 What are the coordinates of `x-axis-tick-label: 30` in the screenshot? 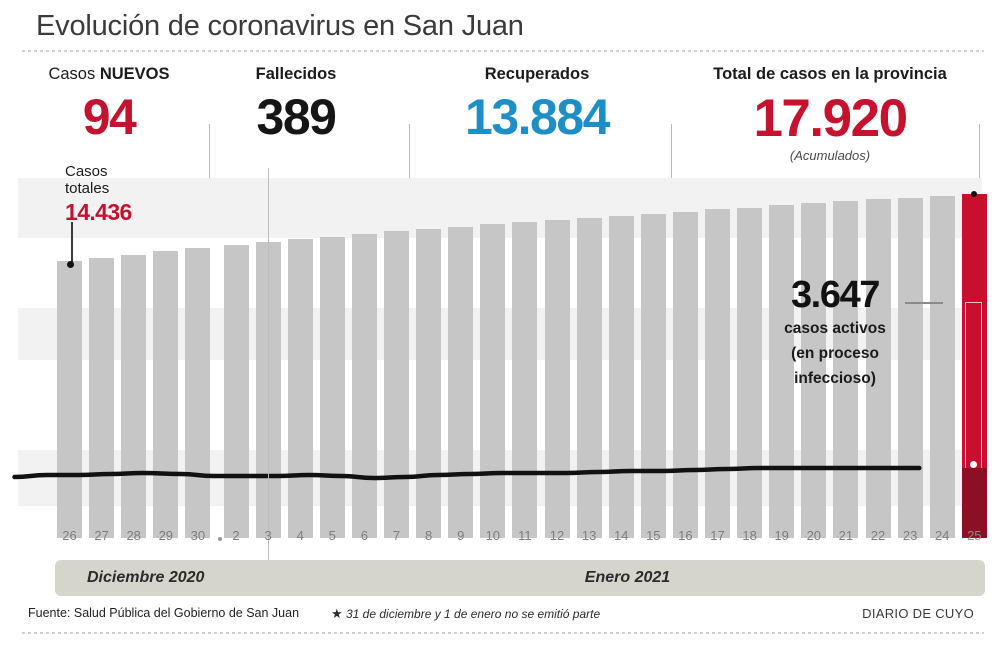 It's located at (198, 535).